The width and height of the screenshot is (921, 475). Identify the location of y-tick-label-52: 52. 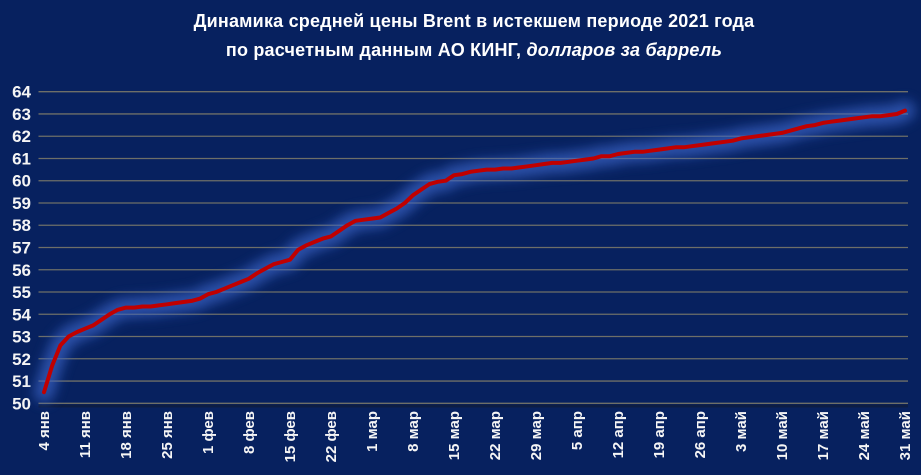
(21, 359).